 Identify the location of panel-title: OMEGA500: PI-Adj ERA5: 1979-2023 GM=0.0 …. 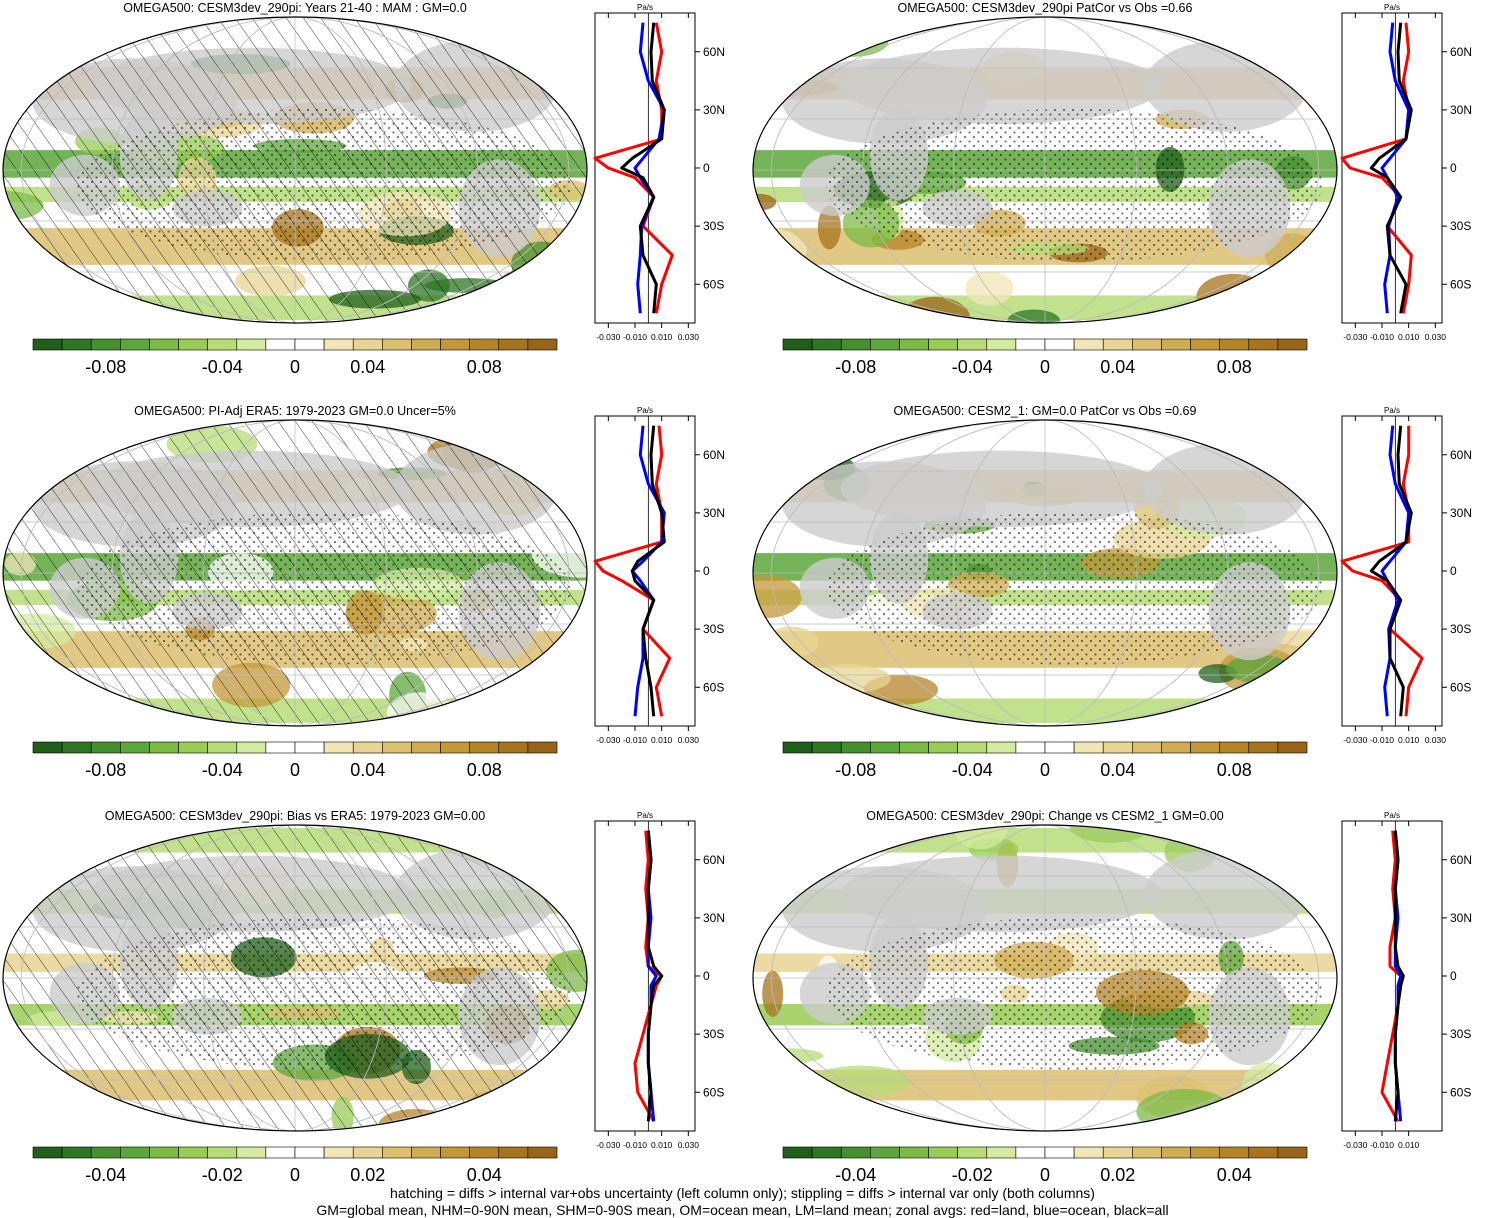
(295, 411).